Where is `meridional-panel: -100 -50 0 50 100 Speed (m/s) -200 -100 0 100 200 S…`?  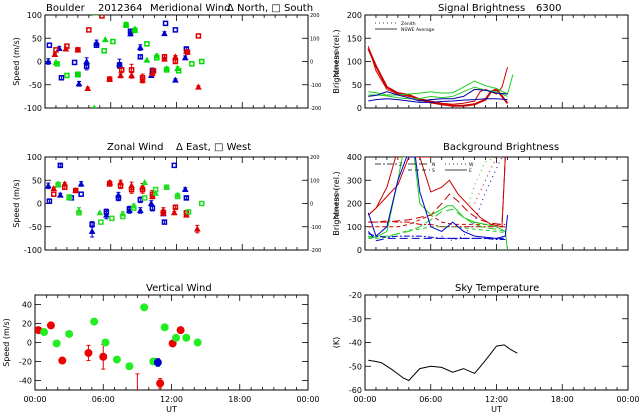
meridional-panel: -100 -50 0 50 100 Speed (m/s) -200 -100 0 100 200 S… is located at coordinates (176, 62).